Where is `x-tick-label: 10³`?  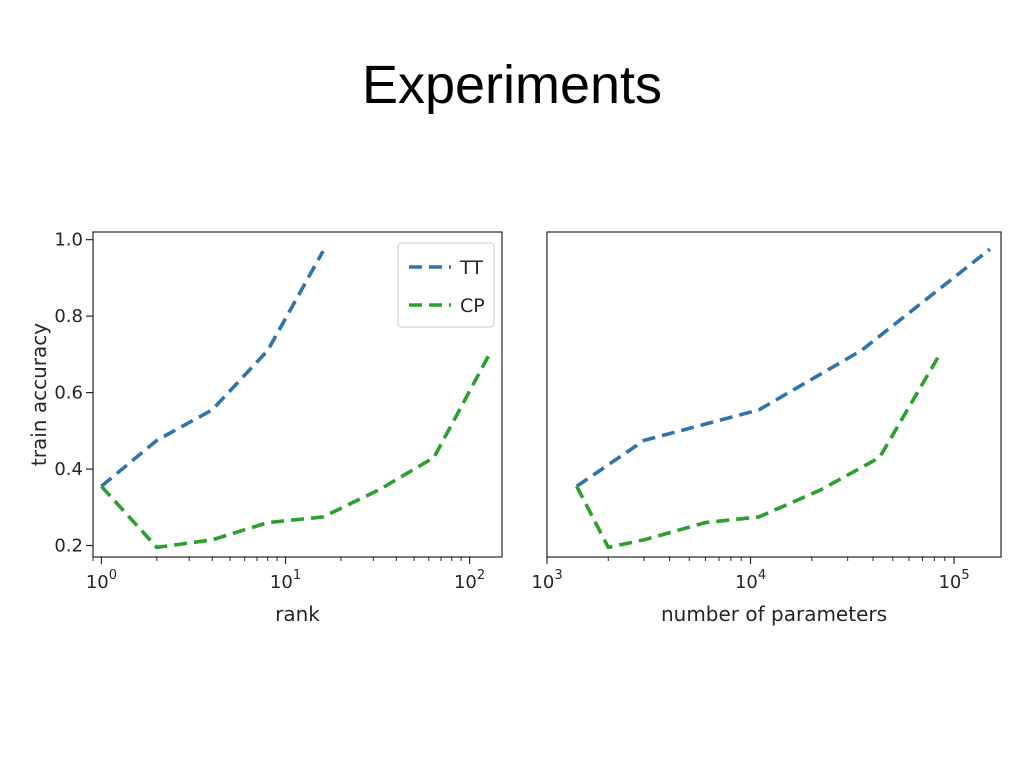
x-tick-label: 10³ is located at coordinates (546, 580).